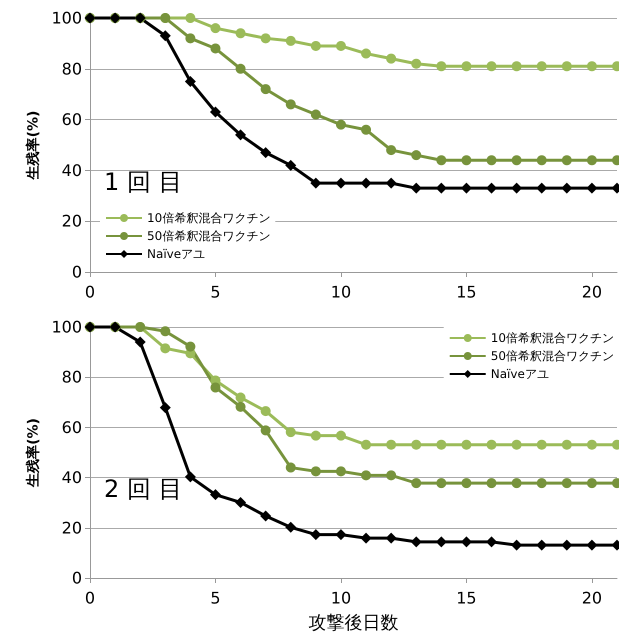 The width and height of the screenshot is (619, 637). I want to click on x-tick-label: 20, so click(592, 292).